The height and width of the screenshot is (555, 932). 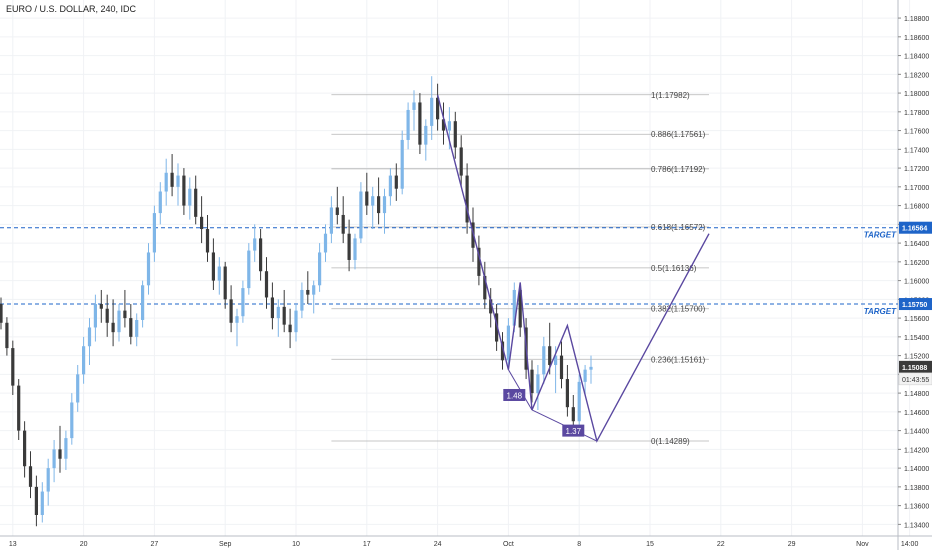 I want to click on y-tick-label: 1.18400, so click(x=916, y=57).